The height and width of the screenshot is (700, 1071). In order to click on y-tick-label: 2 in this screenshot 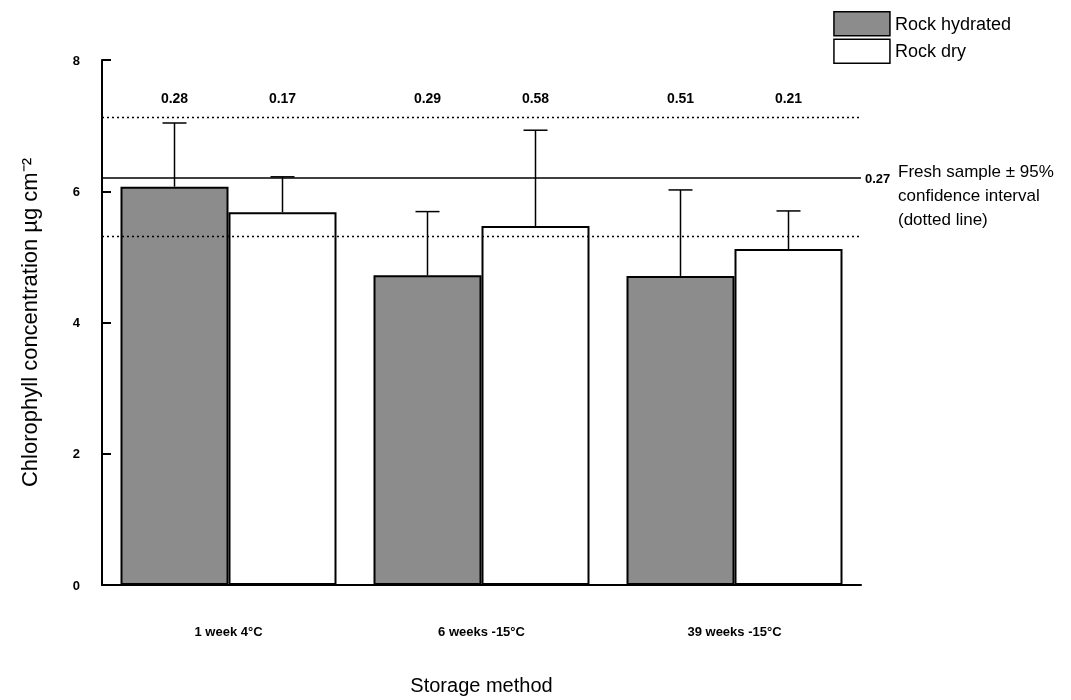, I will do `click(76, 454)`.